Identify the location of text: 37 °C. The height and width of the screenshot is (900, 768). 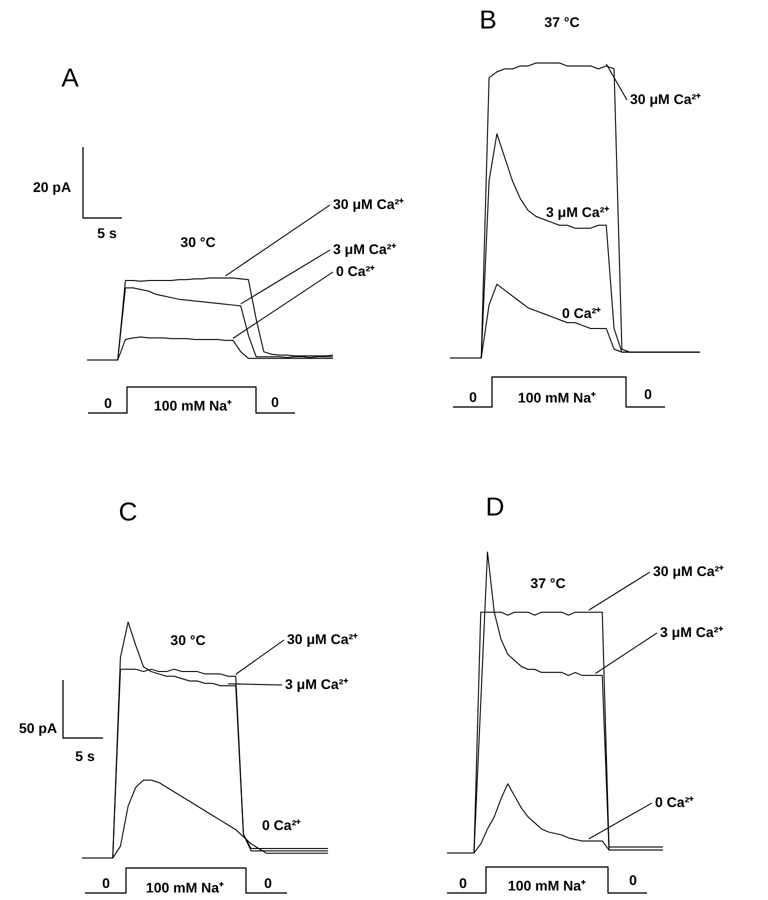
(548, 583).